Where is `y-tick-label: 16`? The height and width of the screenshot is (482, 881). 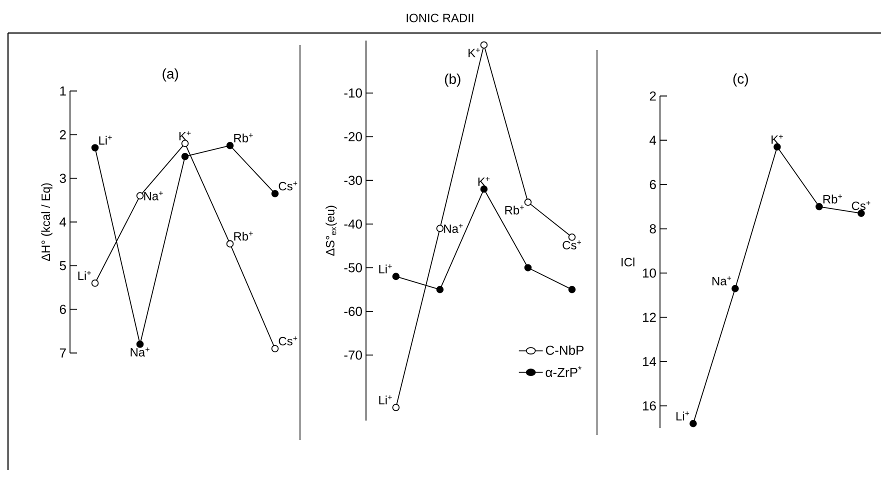 y-tick-label: 16 is located at coordinates (649, 405).